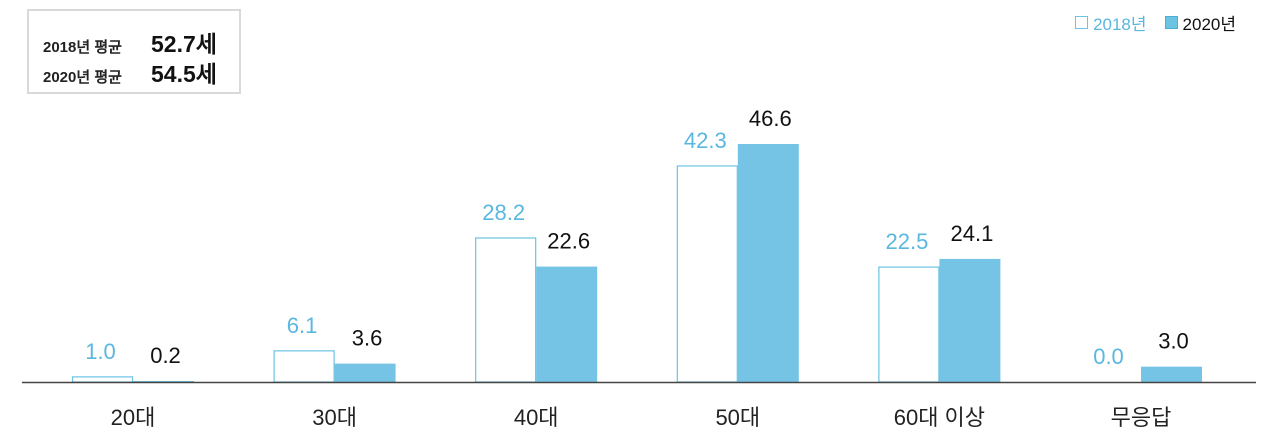  Describe the element at coordinates (568, 241) in the screenshot. I see `value-label-2020-3: 22.6` at that location.